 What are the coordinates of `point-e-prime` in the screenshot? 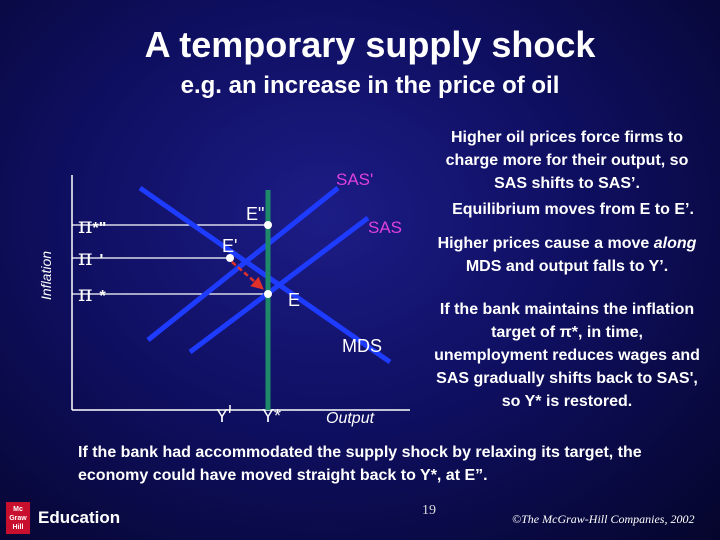 It's located at (230, 258).